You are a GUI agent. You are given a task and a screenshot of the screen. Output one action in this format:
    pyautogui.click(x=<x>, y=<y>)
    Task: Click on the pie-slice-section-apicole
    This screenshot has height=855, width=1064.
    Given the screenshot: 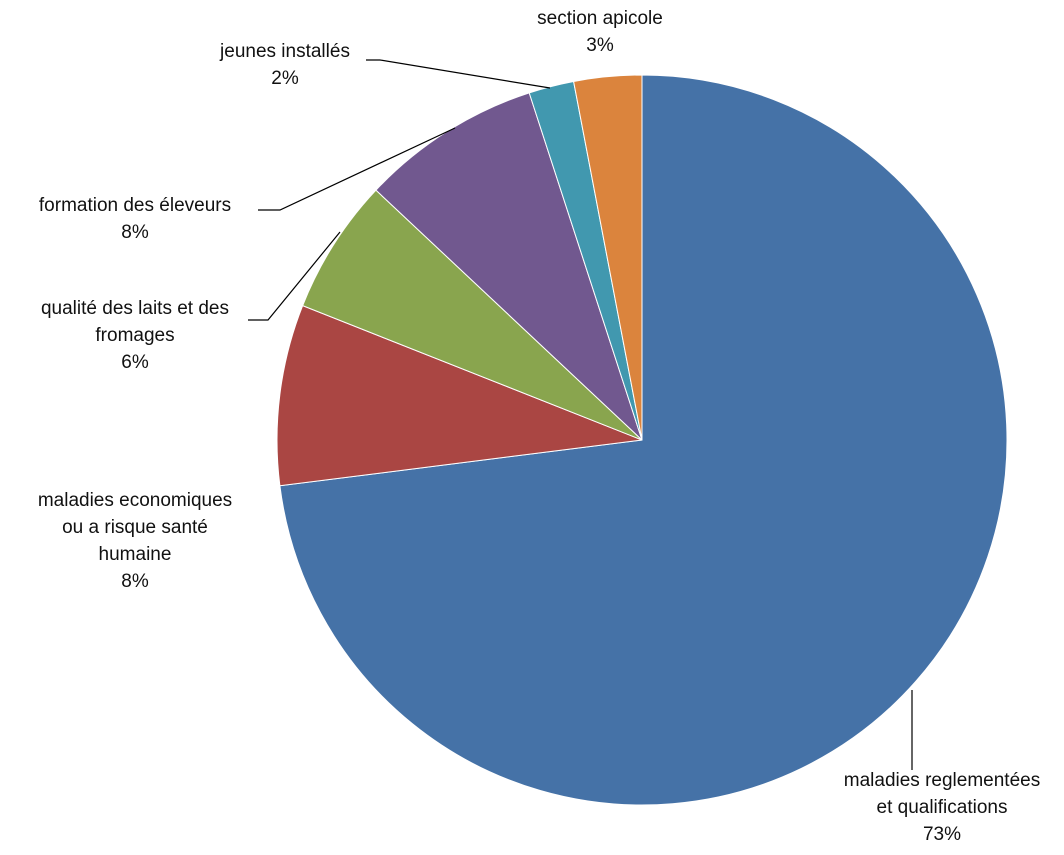 What is the action you would take?
    pyautogui.click(x=608, y=257)
    